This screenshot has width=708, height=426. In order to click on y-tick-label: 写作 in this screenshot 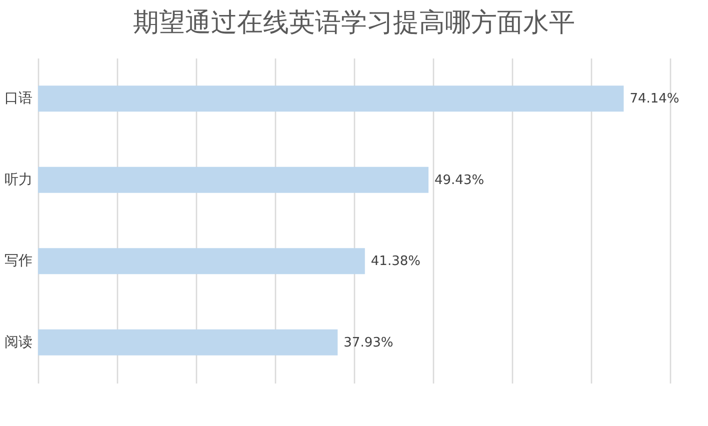, I will do `click(18, 261)`.